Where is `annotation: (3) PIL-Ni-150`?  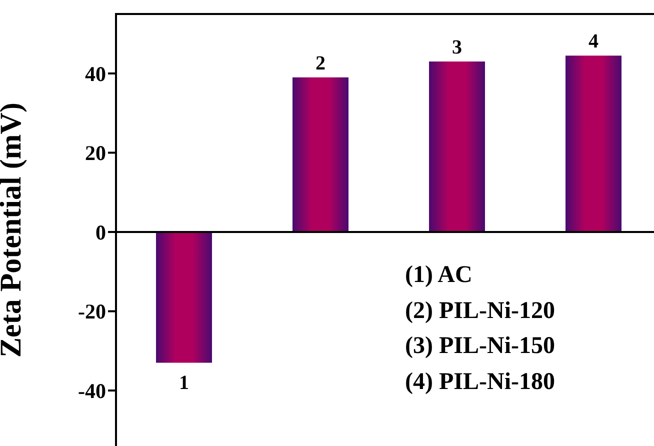
annotation: (3) PIL-Ni-150 is located at coordinates (480, 346).